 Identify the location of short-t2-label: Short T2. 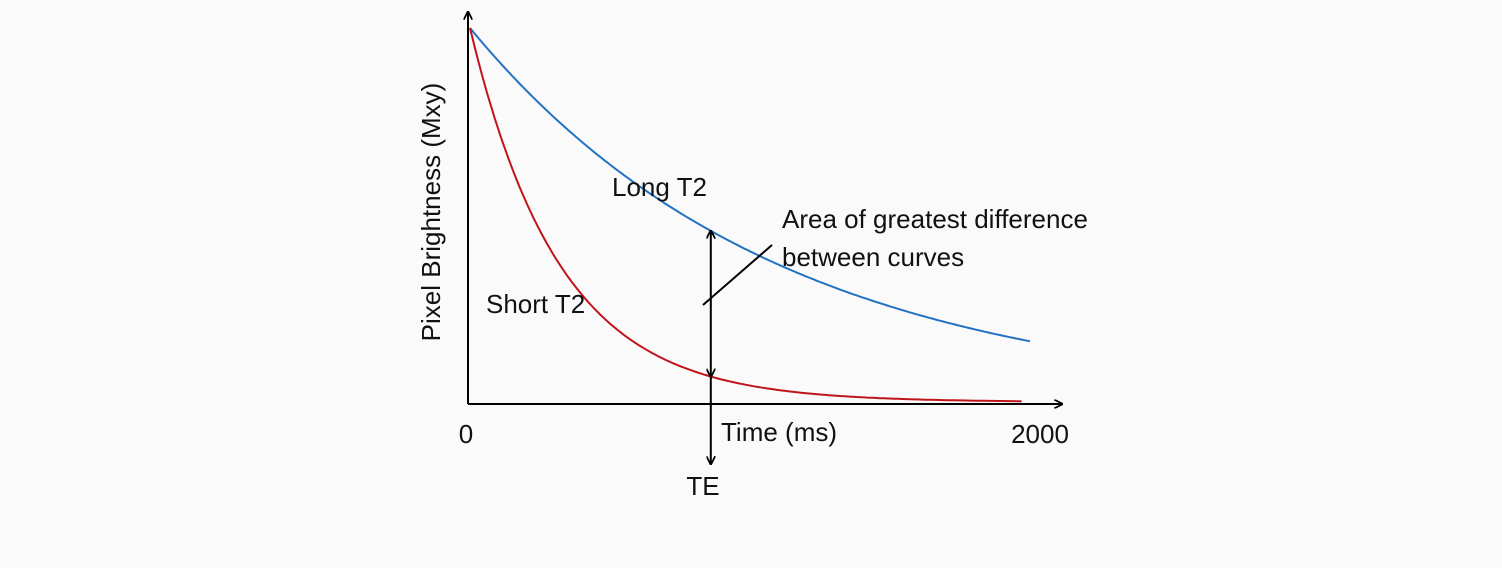
(535, 304).